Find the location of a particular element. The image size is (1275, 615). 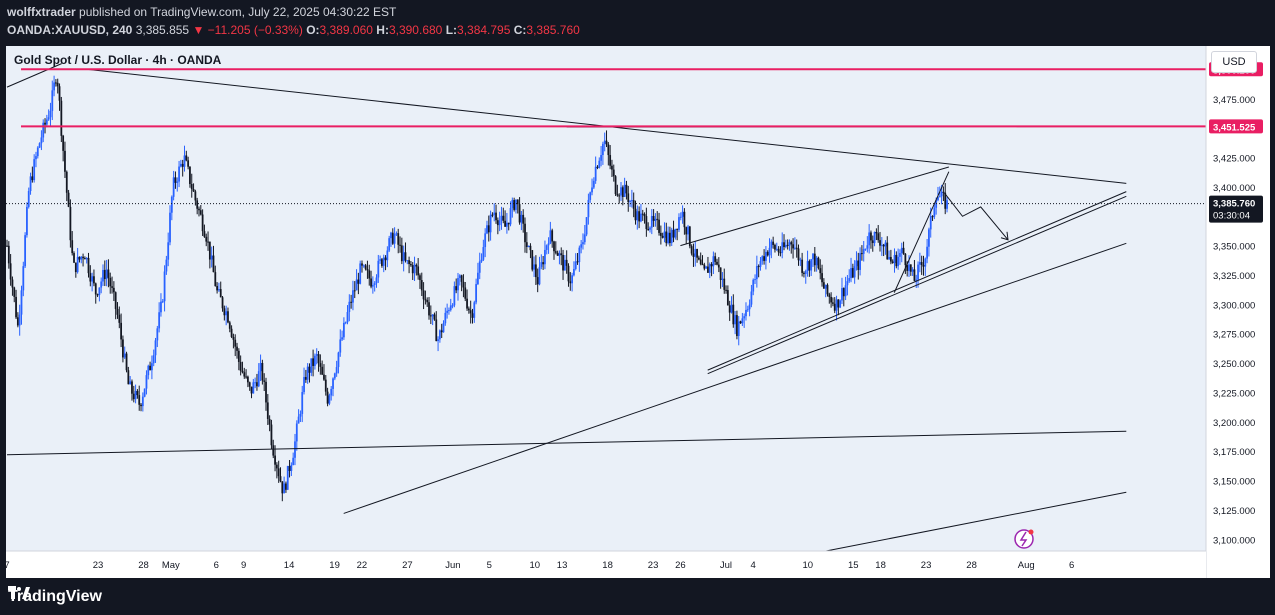

high-label: H: is located at coordinates (382, 30).